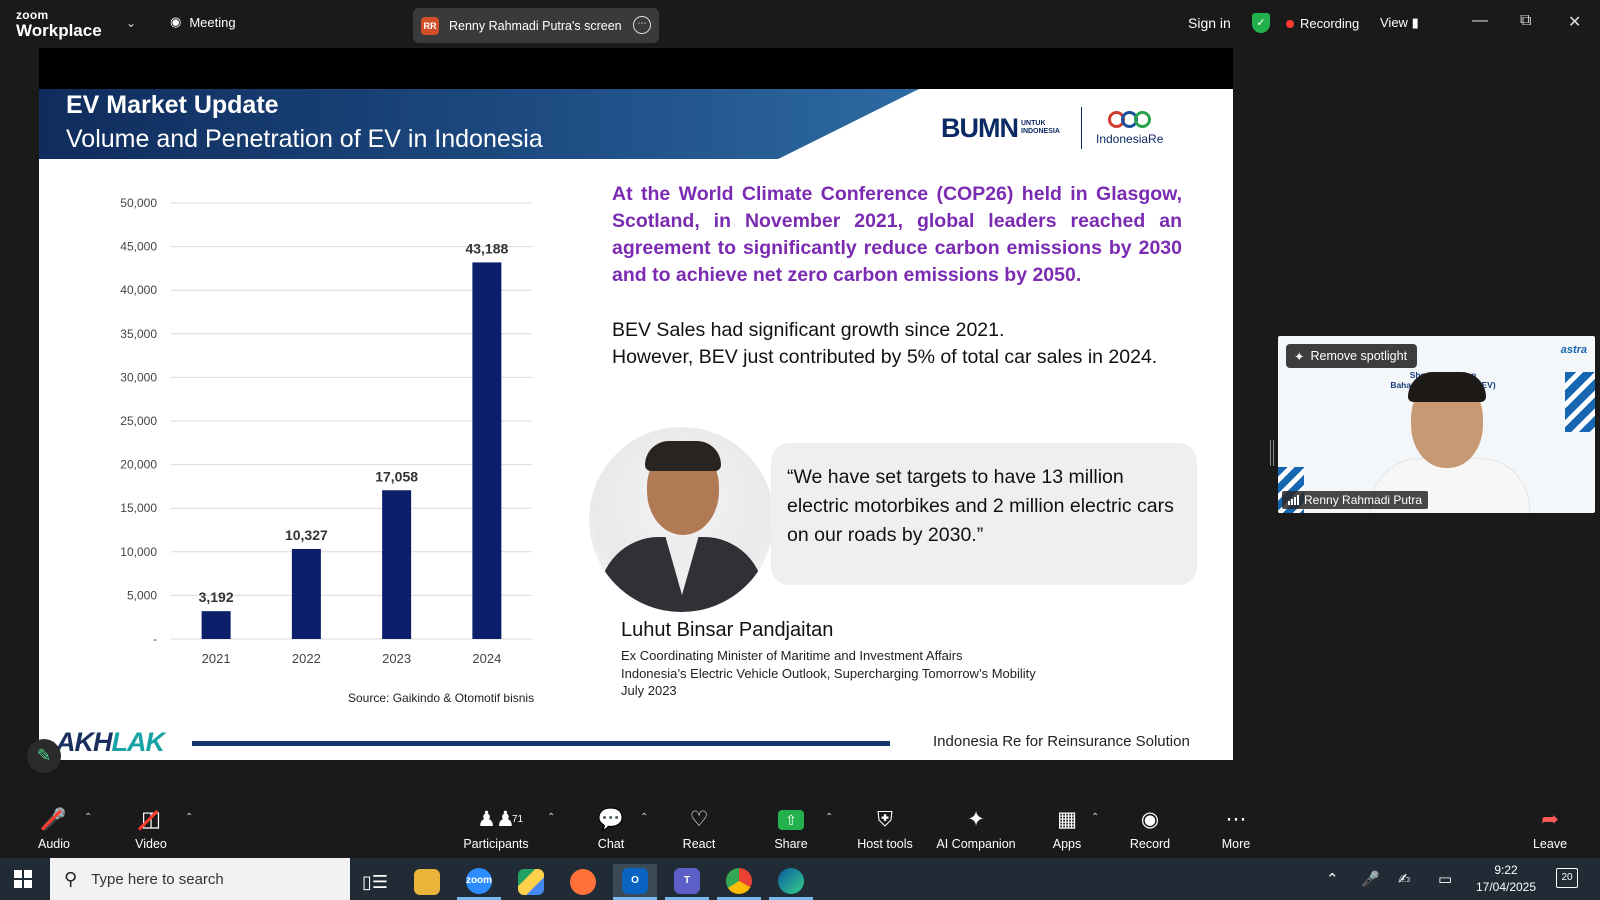 The image size is (1600, 900). Describe the element at coordinates (138, 465) in the screenshot. I see `y-tick-label: 20,000` at that location.